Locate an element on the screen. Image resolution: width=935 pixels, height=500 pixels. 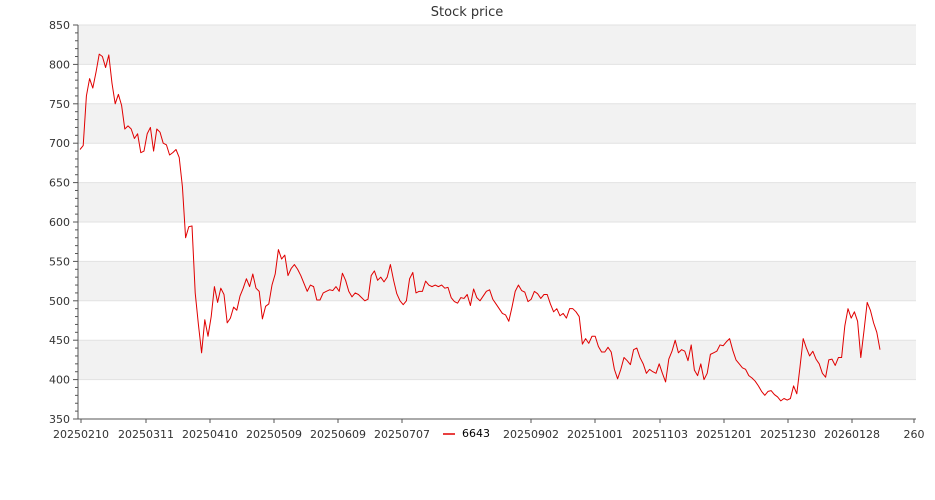
x-tick-label: 20250509 is located at coordinates (274, 434).